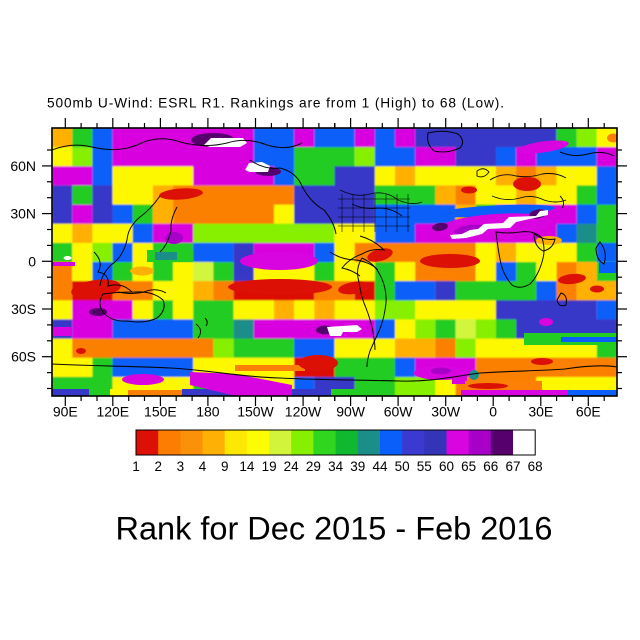 The image size is (640, 640). What do you see at coordinates (23, 309) in the screenshot?
I see `svg-text: 30S` at bounding box center [23, 309].